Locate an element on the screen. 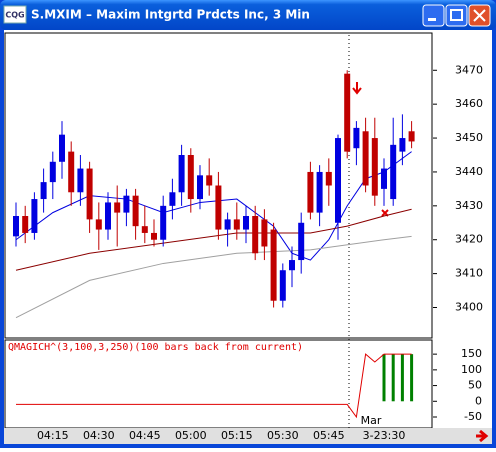 Image resolution: width=496 pixels, height=452 pixels. title-bar is located at coordinates (248, 15).